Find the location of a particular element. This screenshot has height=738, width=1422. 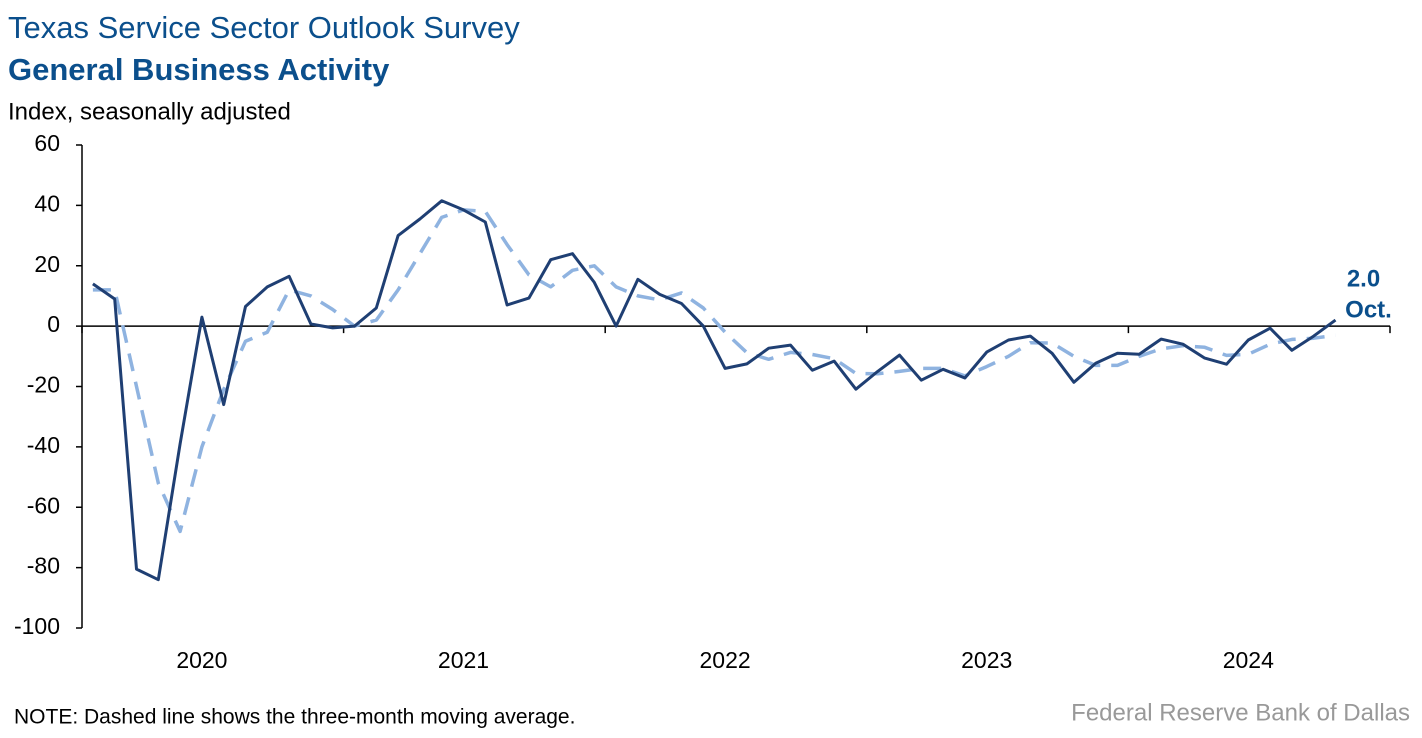

y-tick-label: -60 is located at coordinates (43, 505).